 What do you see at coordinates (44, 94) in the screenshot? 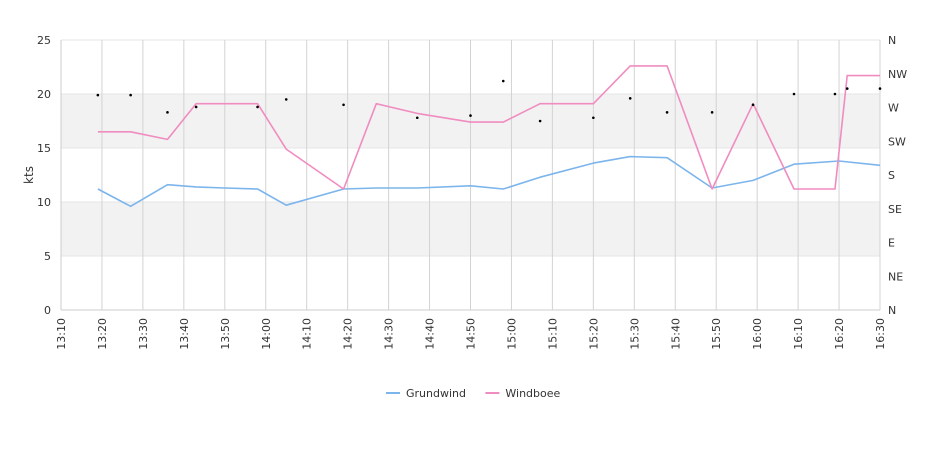
I see `y-tick-label: 20` at bounding box center [44, 94].